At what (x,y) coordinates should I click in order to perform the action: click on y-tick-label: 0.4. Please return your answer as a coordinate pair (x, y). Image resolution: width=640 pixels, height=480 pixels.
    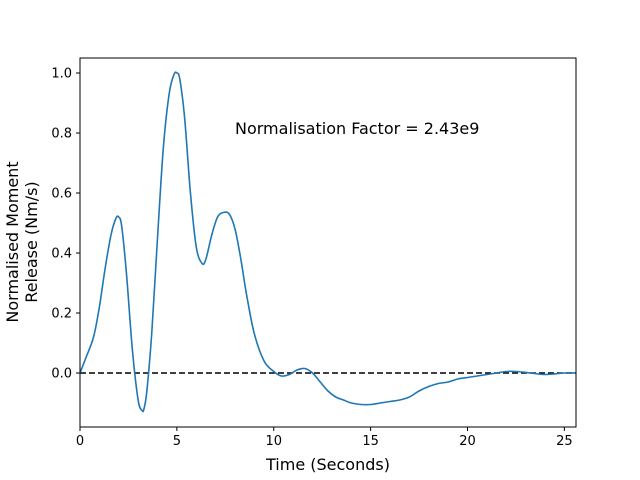
    Looking at the image, I should click on (61, 254).